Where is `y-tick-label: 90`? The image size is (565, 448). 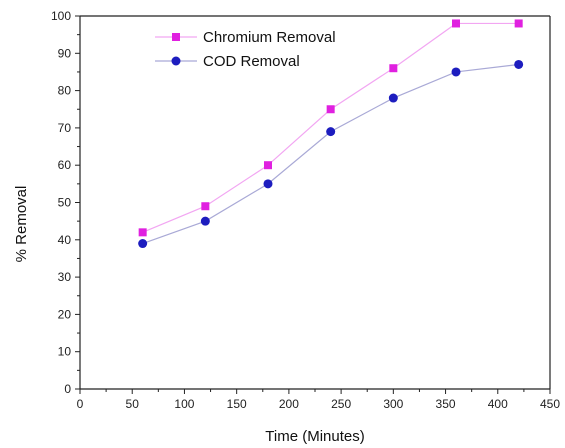
y-tick-label: 90 is located at coordinates (65, 53).